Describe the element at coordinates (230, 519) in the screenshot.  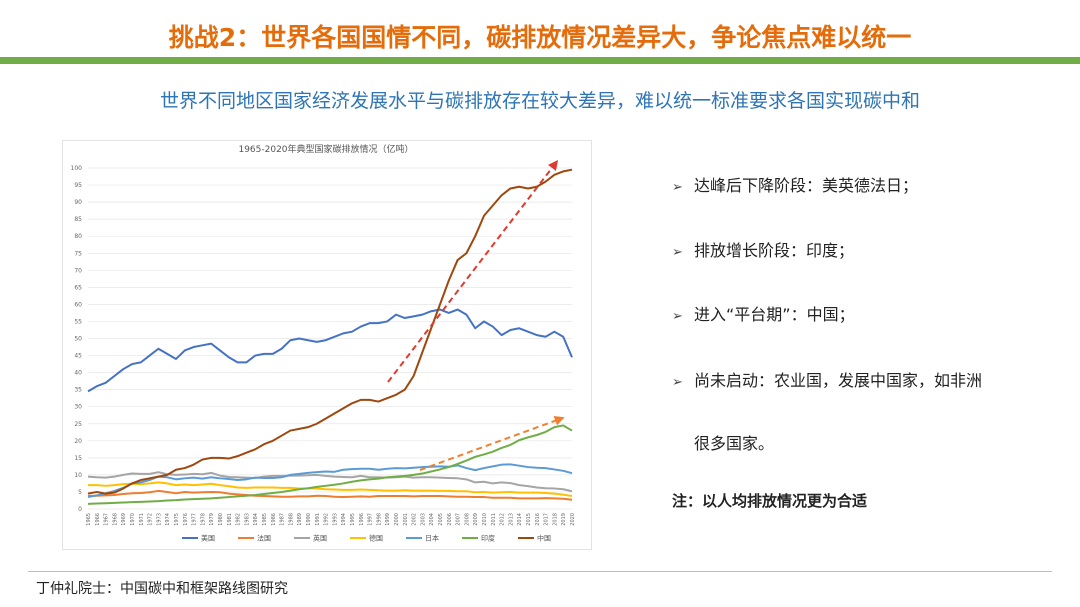
I see `x-tick-label: 1981` at that location.